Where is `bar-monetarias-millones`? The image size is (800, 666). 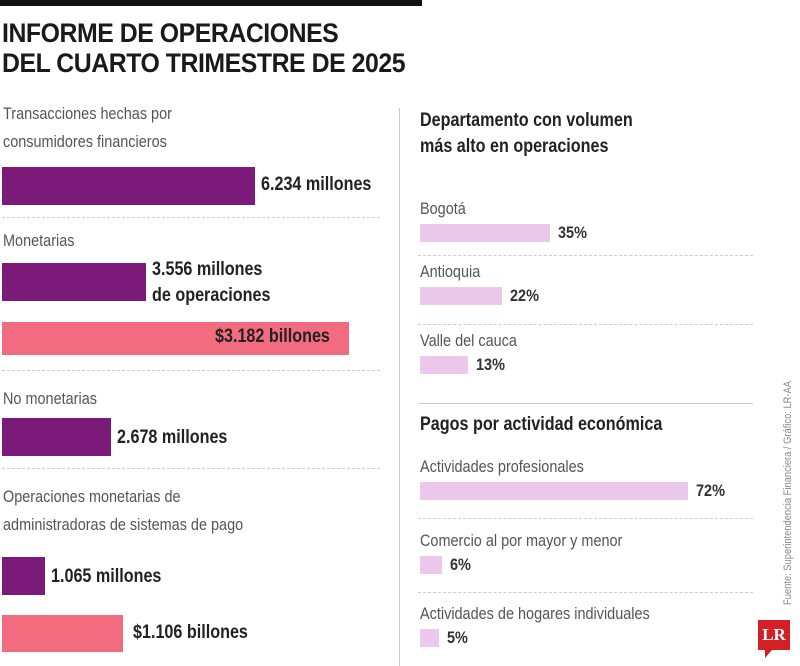
bar-monetarias-millones is located at coordinates (74, 282).